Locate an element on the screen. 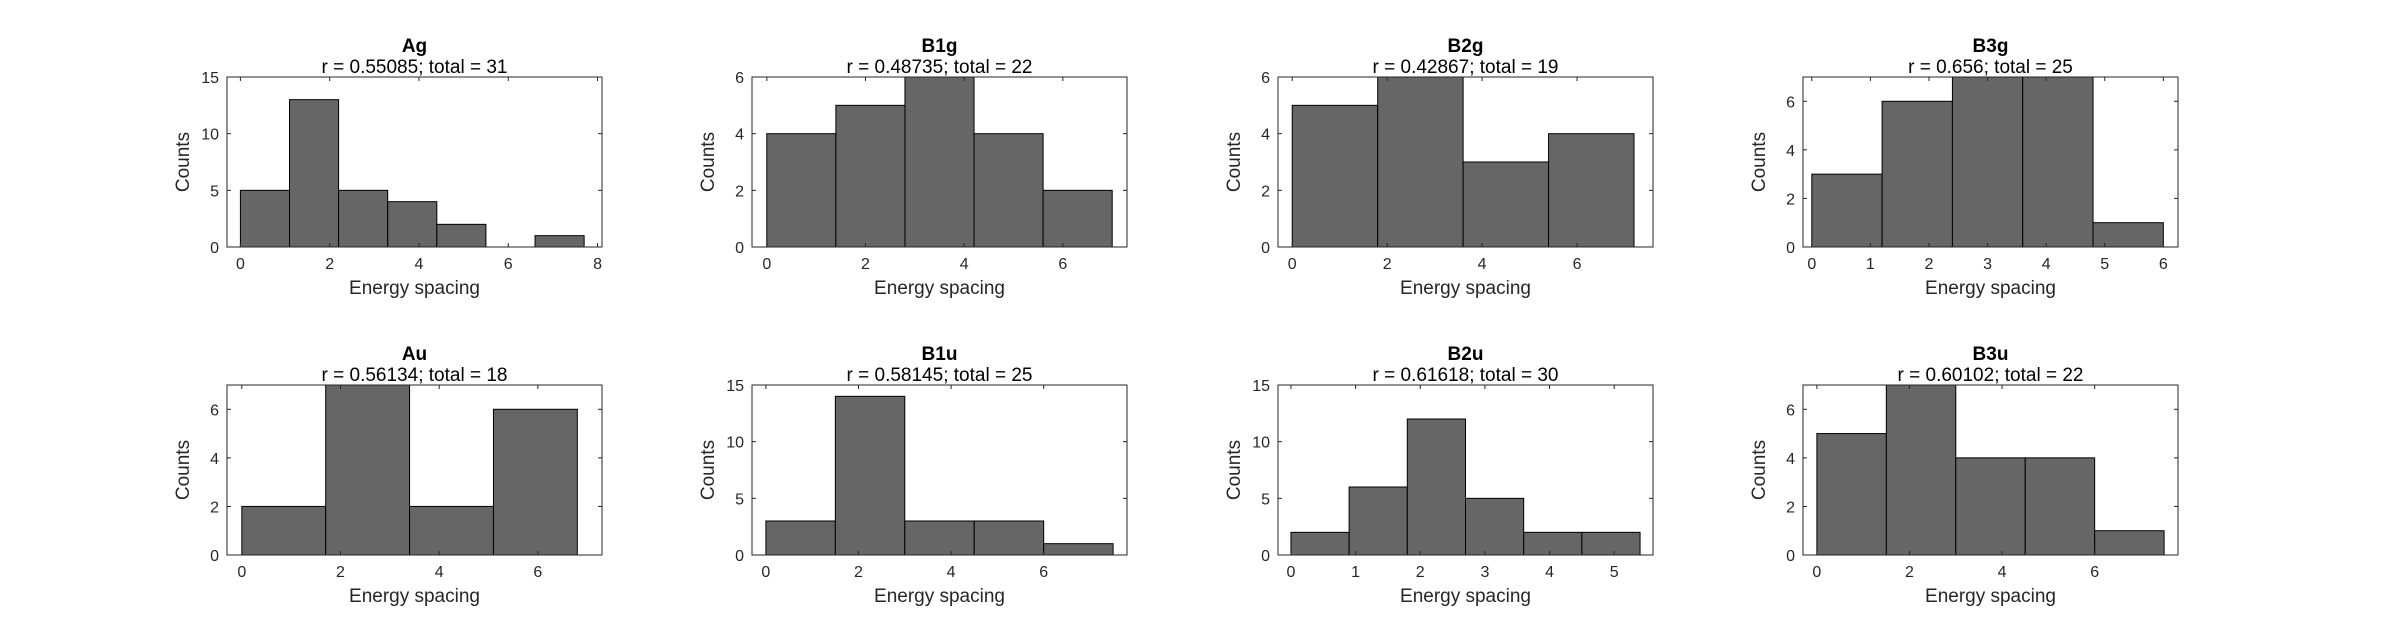 Image resolution: width=2403 pixels, height=625 pixels. chart-subtitle: r = 0.656; total = 25 is located at coordinates (1990, 67).